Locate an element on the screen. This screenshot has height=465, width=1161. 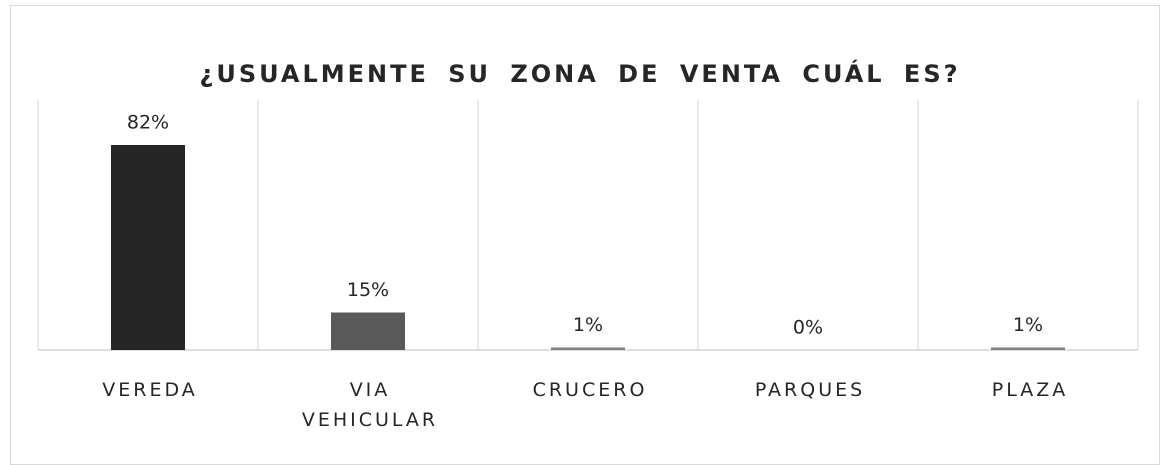
x-tick-label: PLAZA is located at coordinates (1030, 390).